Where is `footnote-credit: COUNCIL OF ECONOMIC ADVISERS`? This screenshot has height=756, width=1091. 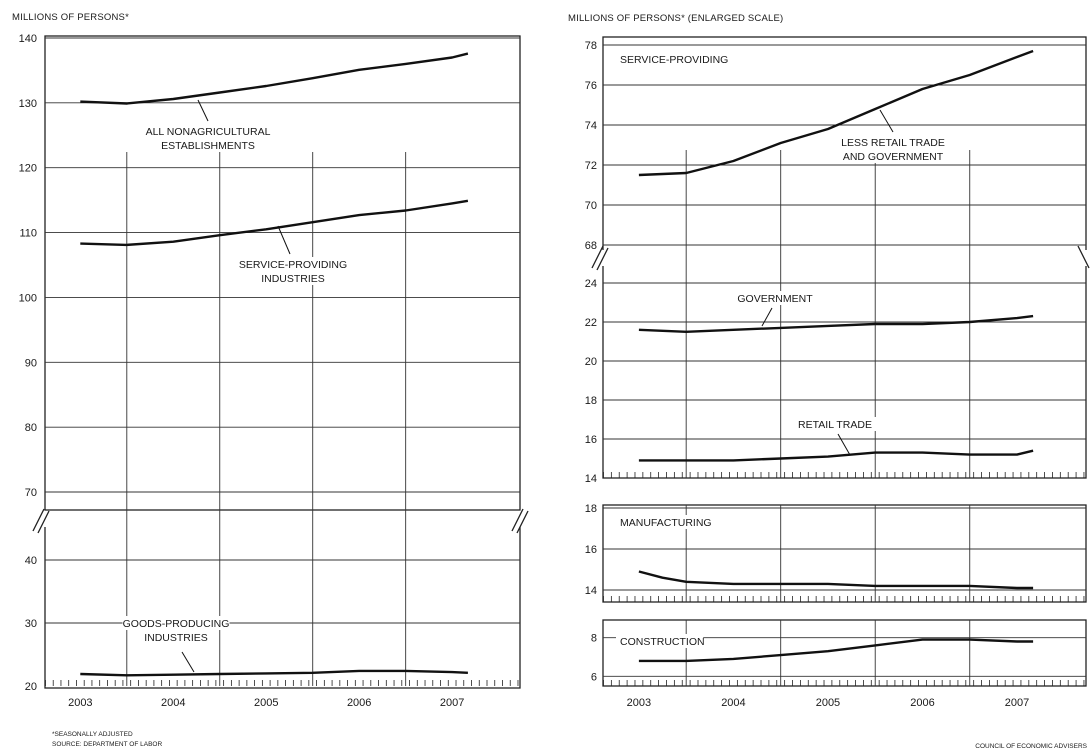 footnote-credit: COUNCIL OF ECONOMIC ADVISERS is located at coordinates (1031, 746).